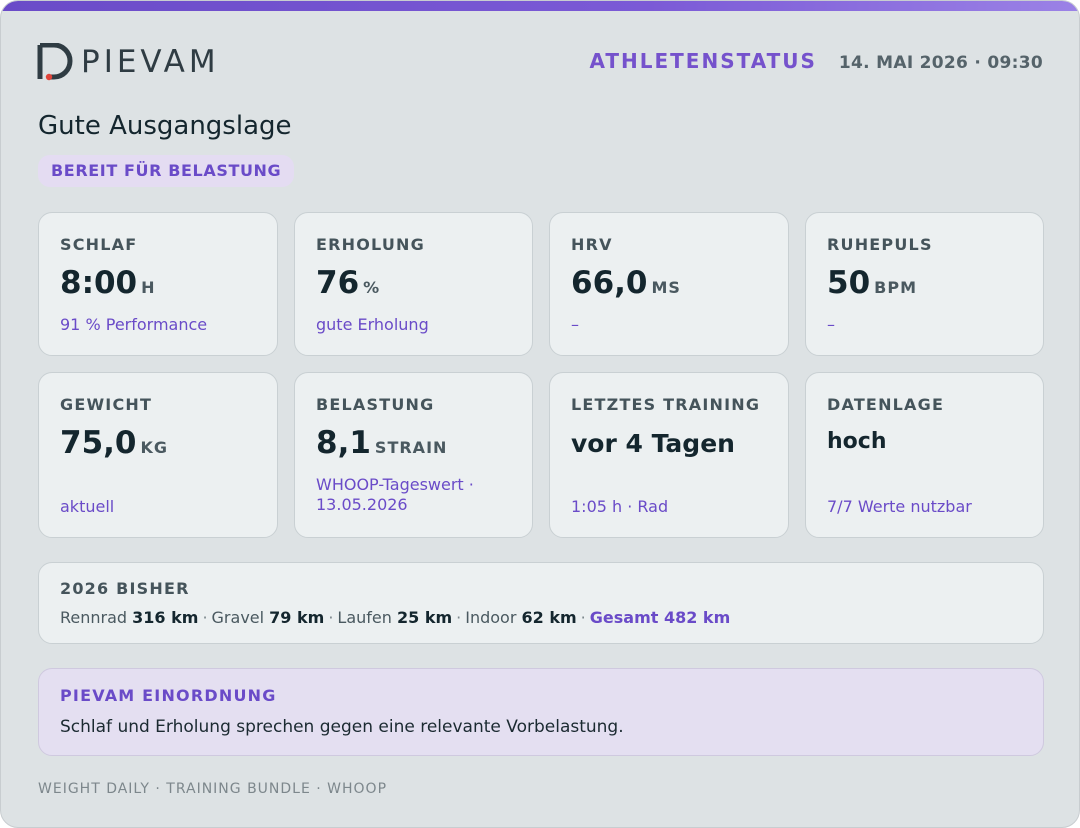 The width and height of the screenshot is (1080, 828). Describe the element at coordinates (886, 404) in the screenshot. I see `metric-label: DATENLAGE` at that location.